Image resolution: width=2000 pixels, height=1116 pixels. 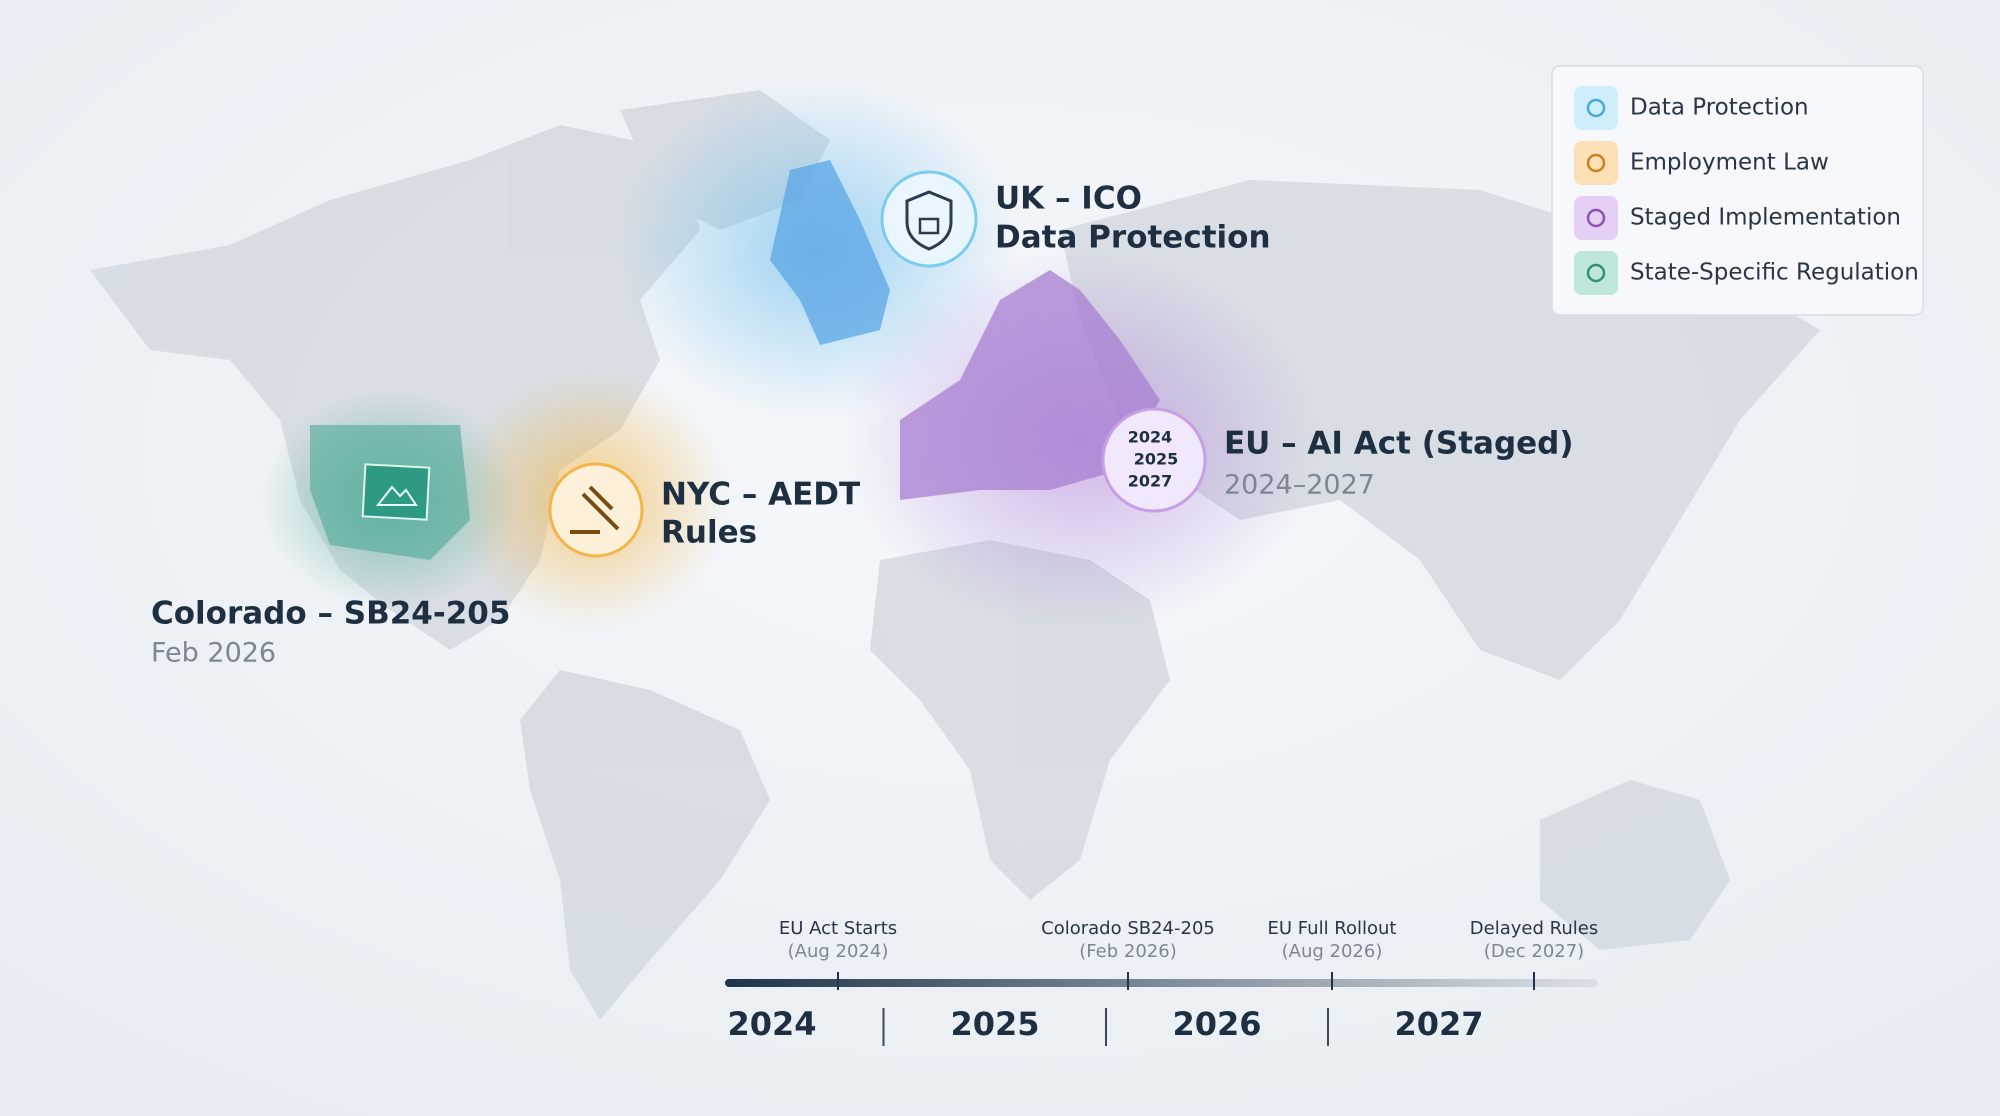 I want to click on year-label: 2026, so click(x=1216, y=1024).